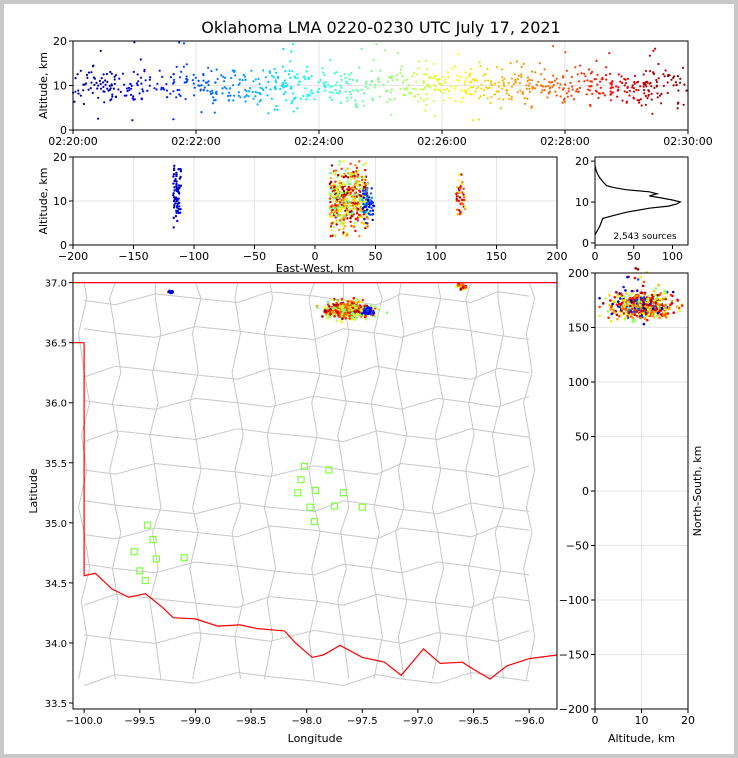 This screenshot has height=758, width=738. What do you see at coordinates (43, 85) in the screenshot?
I see `y-axis-label: Altitude, km` at bounding box center [43, 85].